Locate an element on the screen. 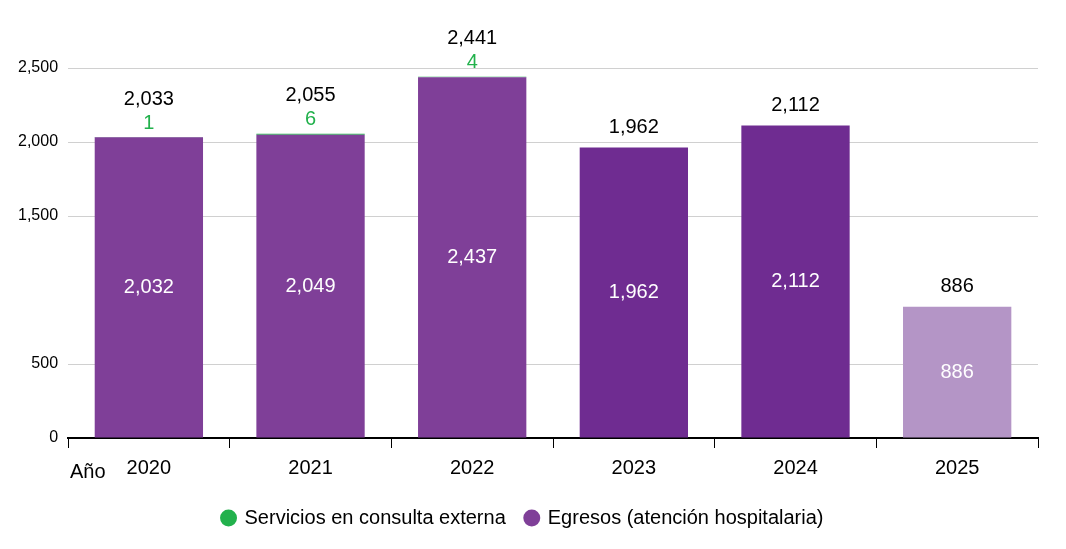  x-tick-label: 2022 is located at coordinates (472, 466).